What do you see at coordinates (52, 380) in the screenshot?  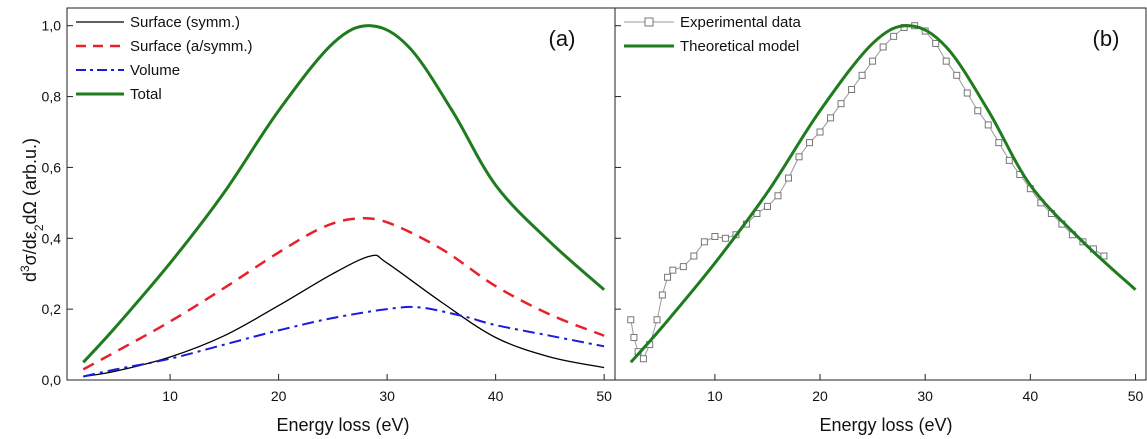 I see `y-tick-label: 0,0` at bounding box center [52, 380].